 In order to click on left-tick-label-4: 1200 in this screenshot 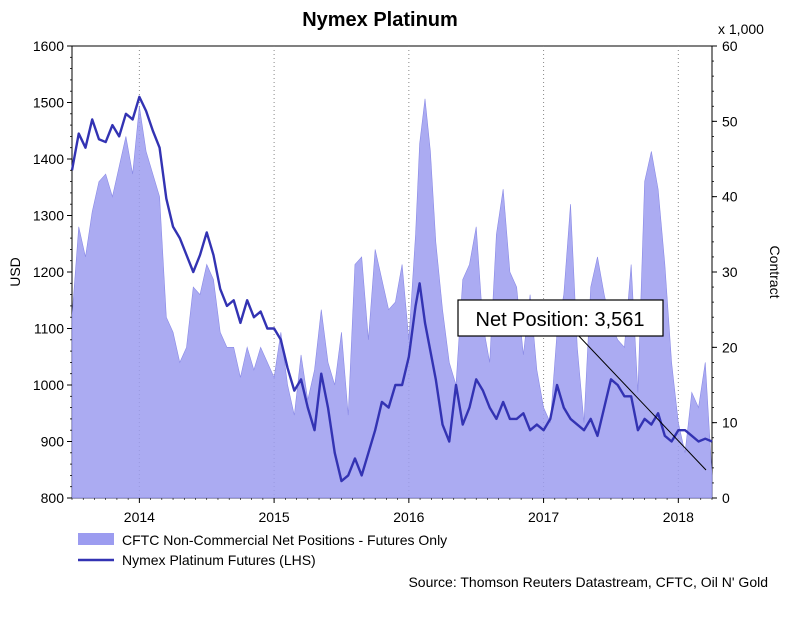, I will do `click(48, 272)`.